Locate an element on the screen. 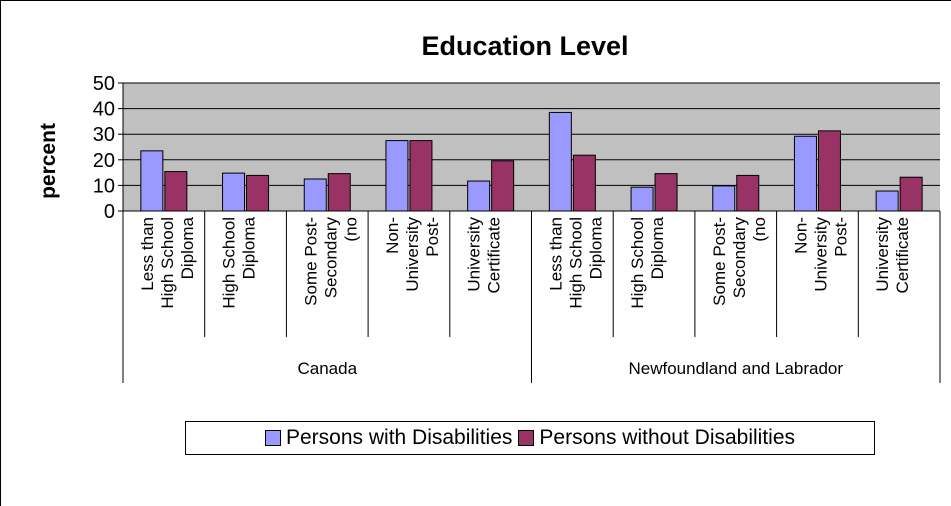 The height and width of the screenshot is (506, 951). legend-swatch-with-disabilities is located at coordinates (272, 438).